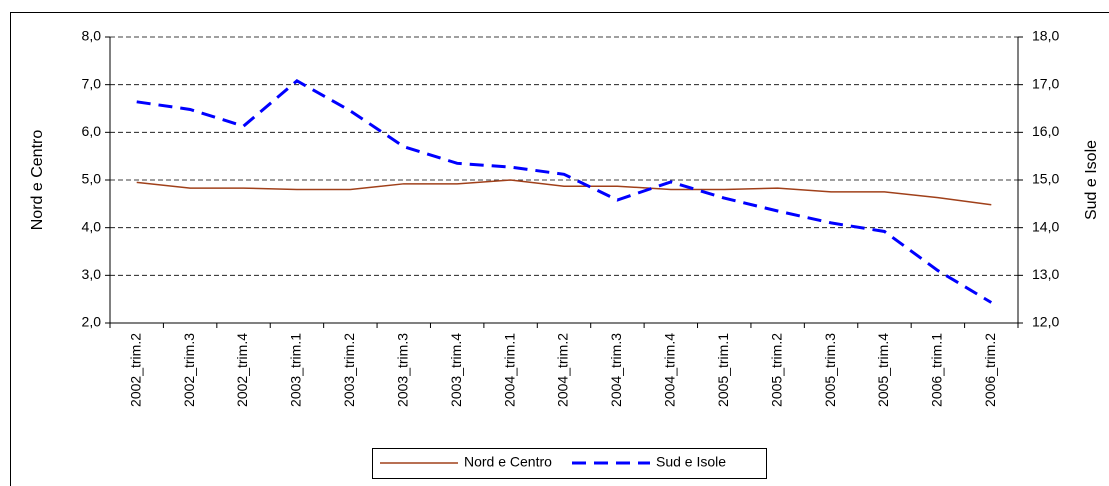 The height and width of the screenshot is (486, 1109). What do you see at coordinates (670, 370) in the screenshot?
I see `x-tick-label: 2004_trim.4` at bounding box center [670, 370].